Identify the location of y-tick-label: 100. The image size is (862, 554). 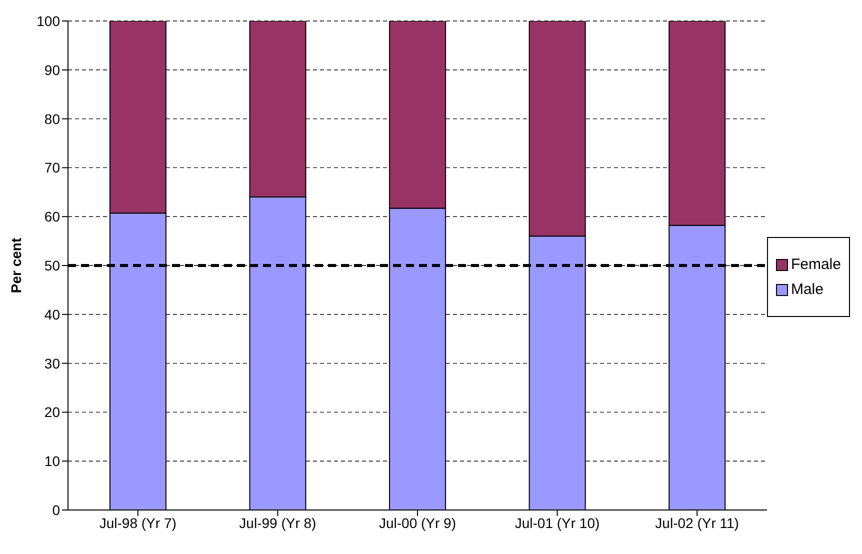
(48, 20).